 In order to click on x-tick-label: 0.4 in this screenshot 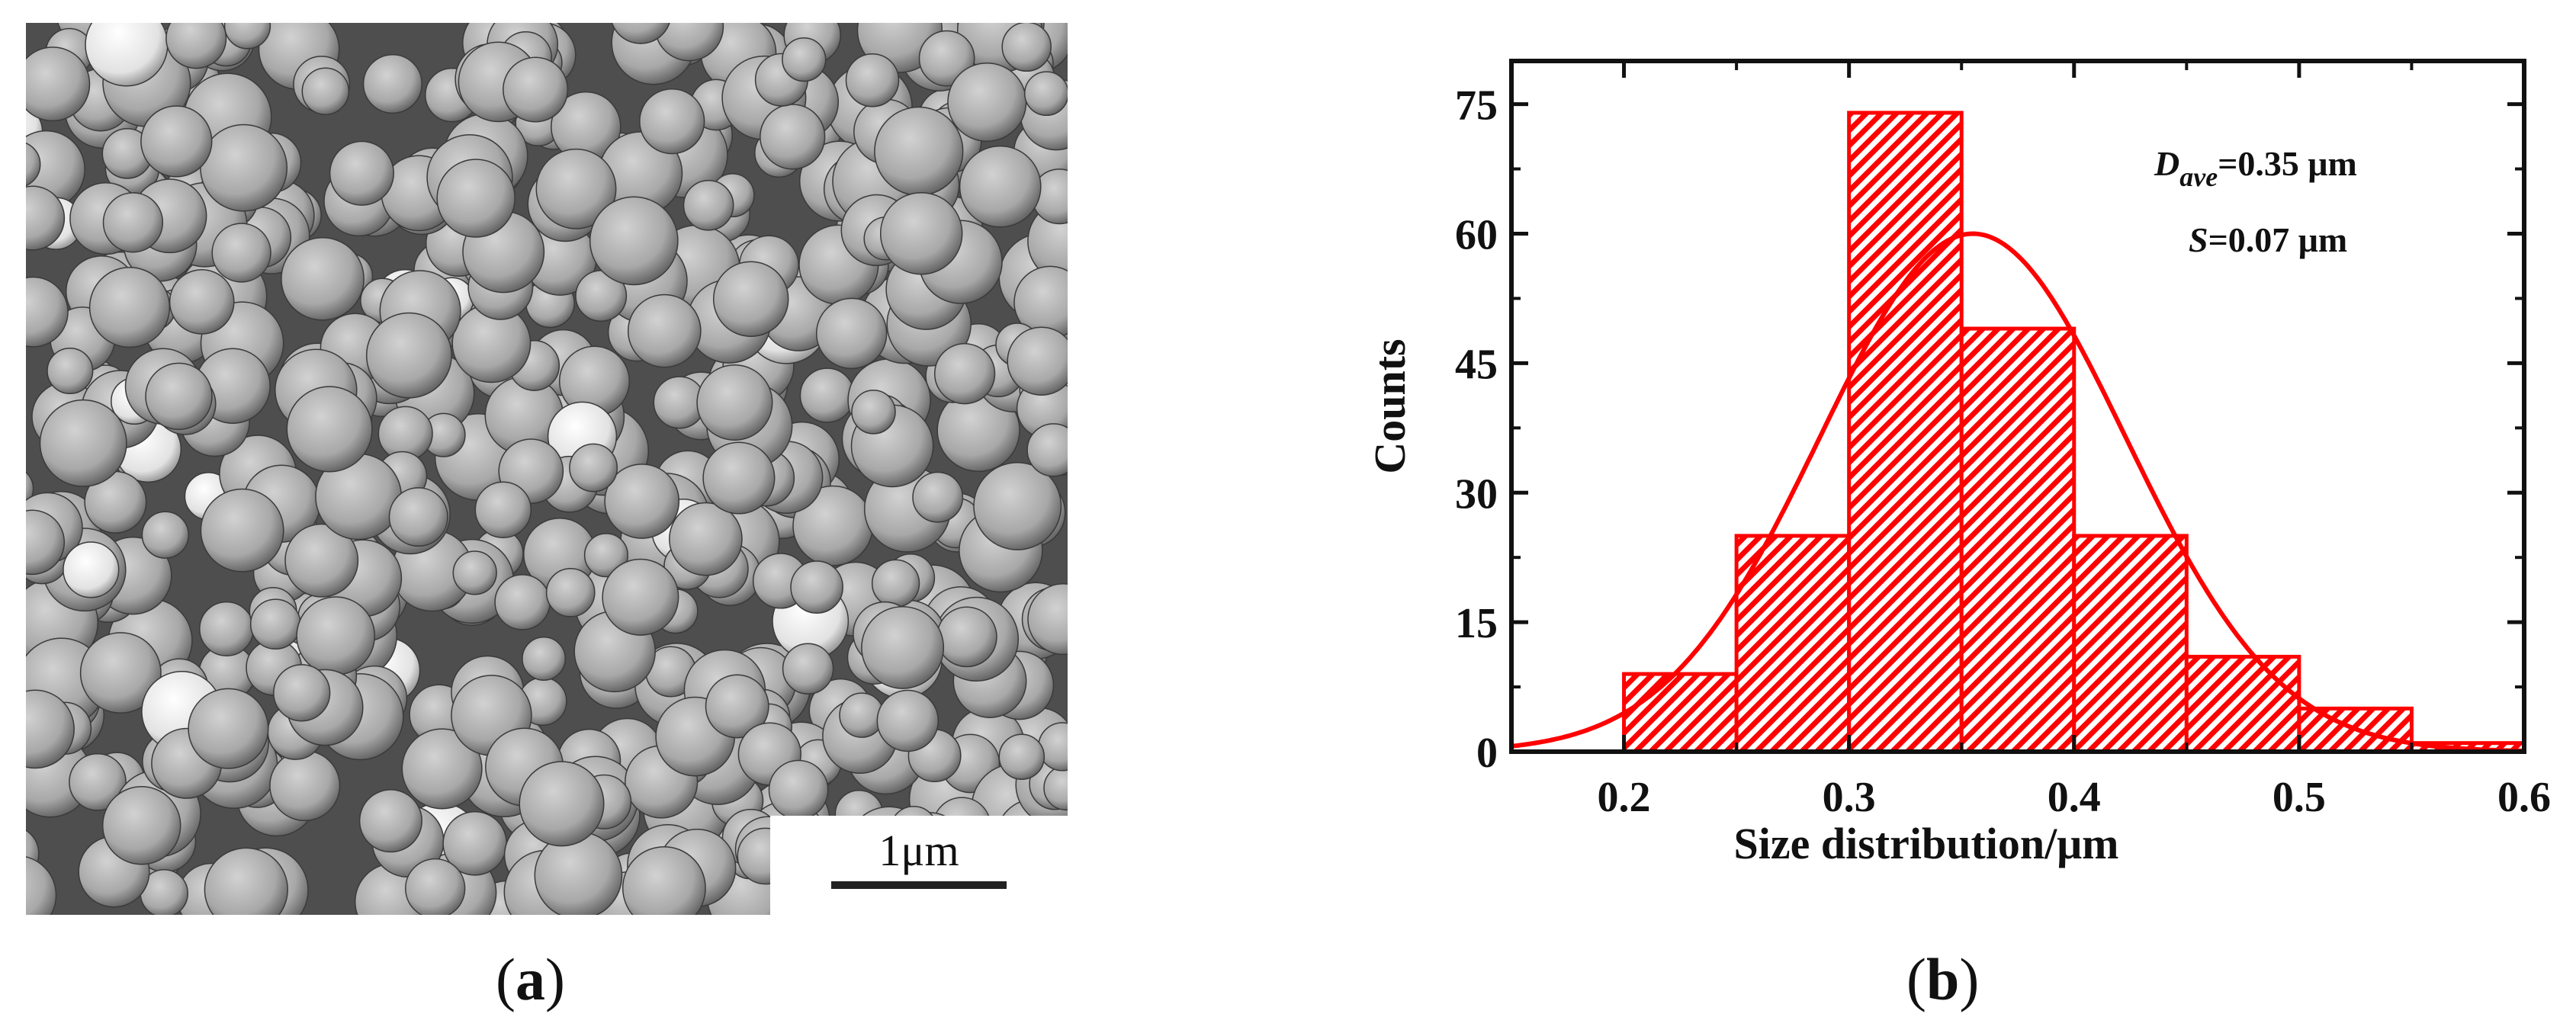, I will do `click(2074, 797)`.